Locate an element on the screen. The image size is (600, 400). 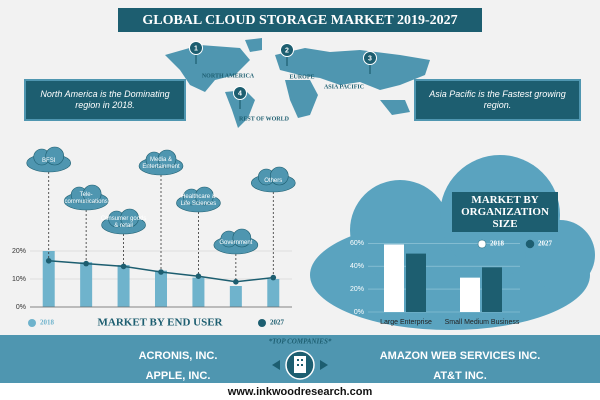
category-label: Government is located at coordinates (236, 242).